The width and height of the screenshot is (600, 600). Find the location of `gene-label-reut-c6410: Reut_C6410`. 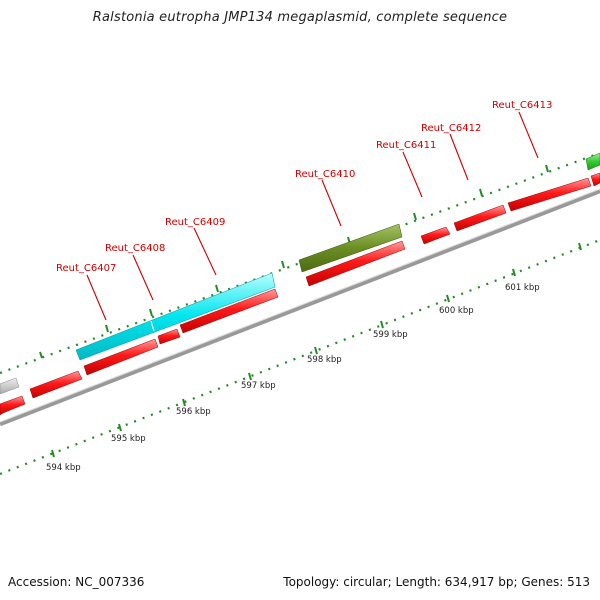

gene-label-reut-c6410: Reut_C6410 is located at coordinates (325, 174).